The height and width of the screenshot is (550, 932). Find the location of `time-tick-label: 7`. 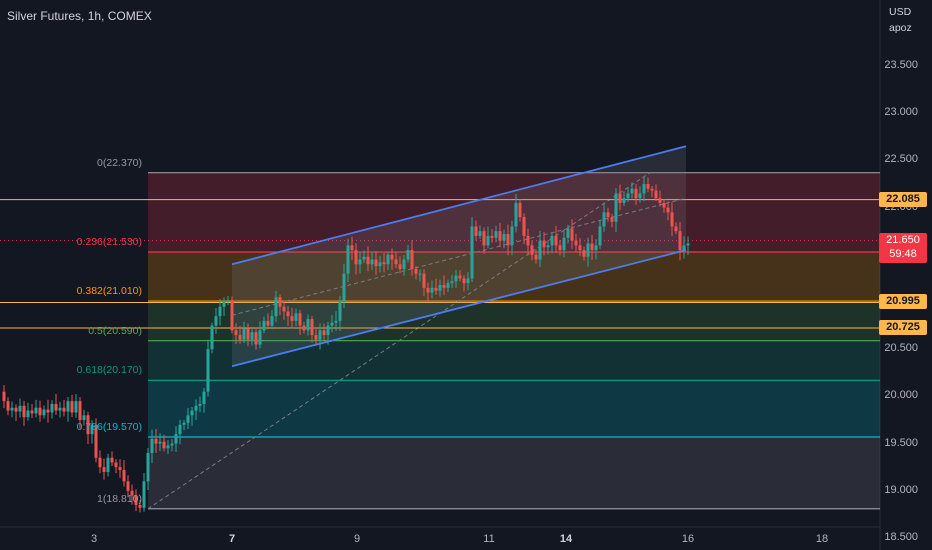

time-tick-label: 7 is located at coordinates (232, 539).